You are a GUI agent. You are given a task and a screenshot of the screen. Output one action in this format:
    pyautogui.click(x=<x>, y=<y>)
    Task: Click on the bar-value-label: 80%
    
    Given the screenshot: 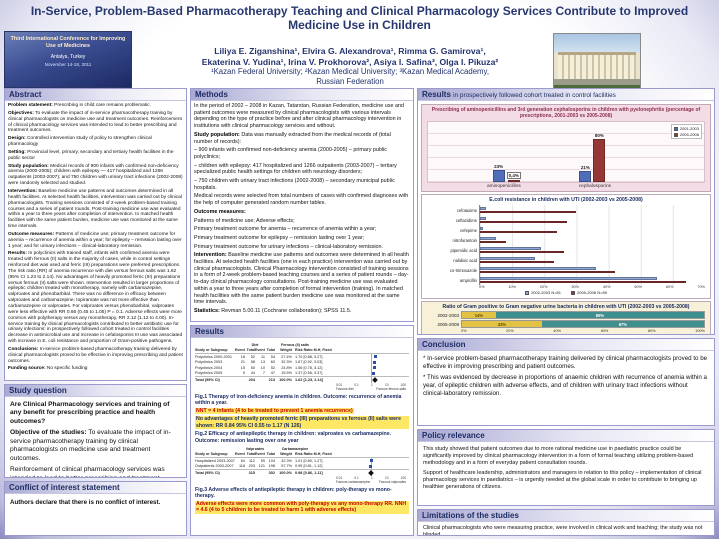 What is the action you would take?
    pyautogui.click(x=599, y=135)
    